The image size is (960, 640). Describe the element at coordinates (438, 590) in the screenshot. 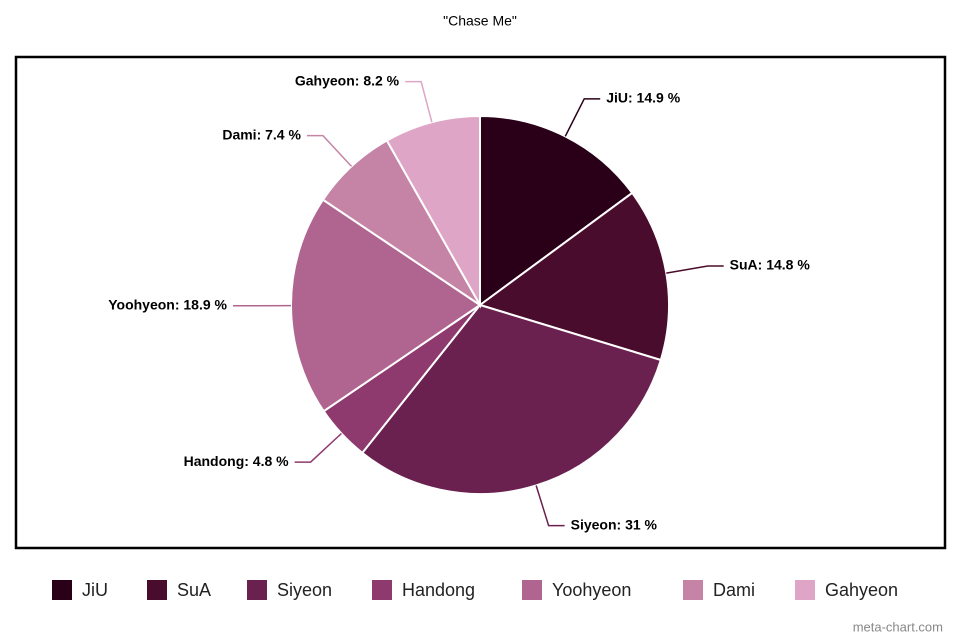

I see `legend-label: Handong` at that location.